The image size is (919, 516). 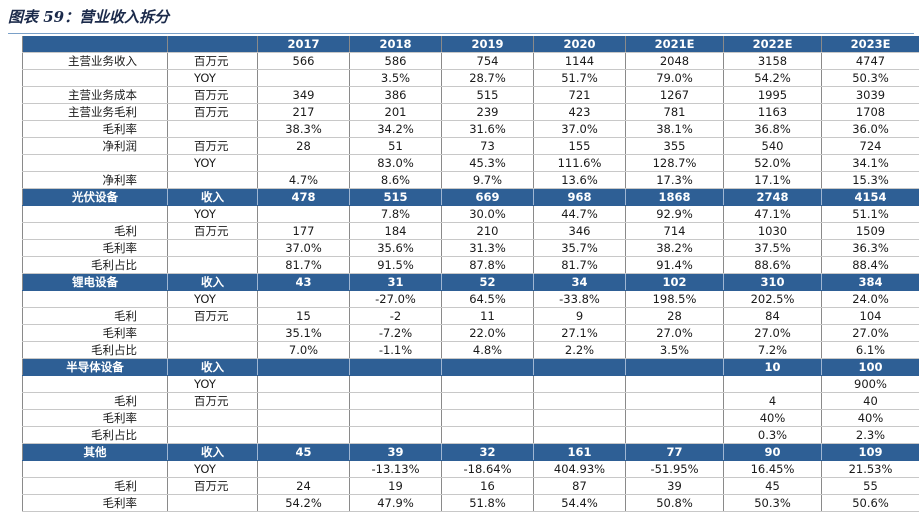 What do you see at coordinates (487, 265) in the screenshot?
I see `value-cell: 87.8%` at bounding box center [487, 265].